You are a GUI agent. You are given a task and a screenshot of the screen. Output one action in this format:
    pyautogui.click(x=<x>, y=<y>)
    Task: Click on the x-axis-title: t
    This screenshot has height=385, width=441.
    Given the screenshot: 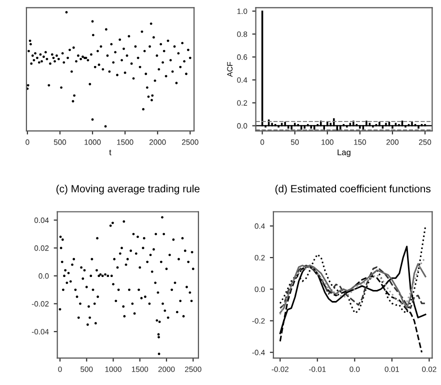 What is the action you would take?
    pyautogui.click(x=110, y=153)
    